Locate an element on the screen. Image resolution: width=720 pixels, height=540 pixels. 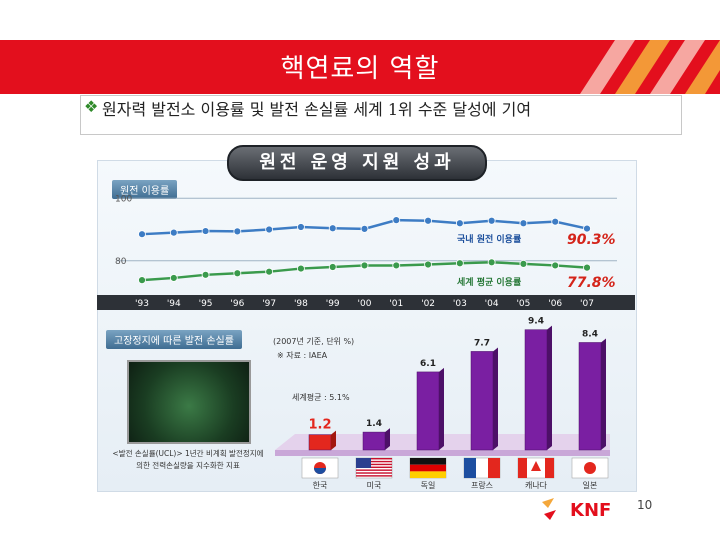
x-tick-label: '05 is located at coordinates (523, 304).